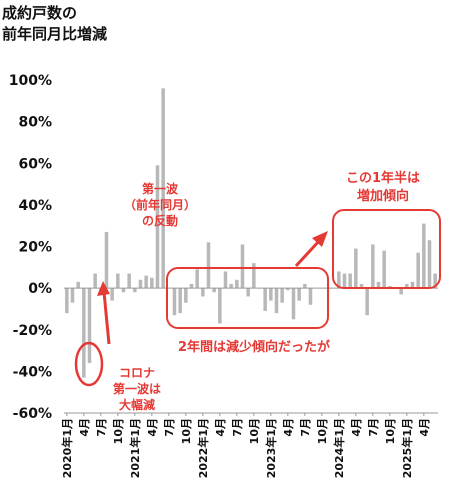 This screenshot has width=450, height=500. I want to click on annotation-rebound: 第一波 （前年同月） の反動, so click(160, 204).